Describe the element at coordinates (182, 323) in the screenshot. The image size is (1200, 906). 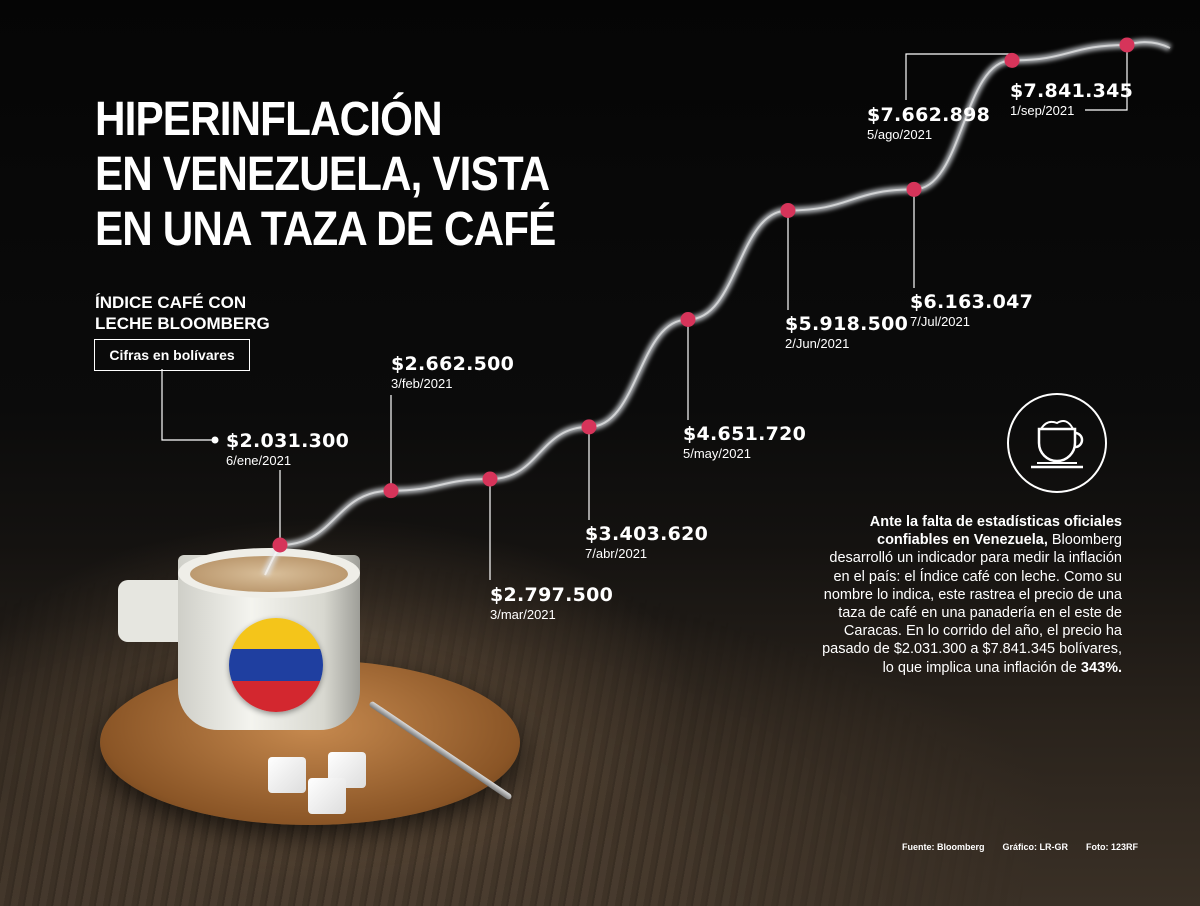
I see `subtitle-line: LECHE BLOOMBERG` at that location.